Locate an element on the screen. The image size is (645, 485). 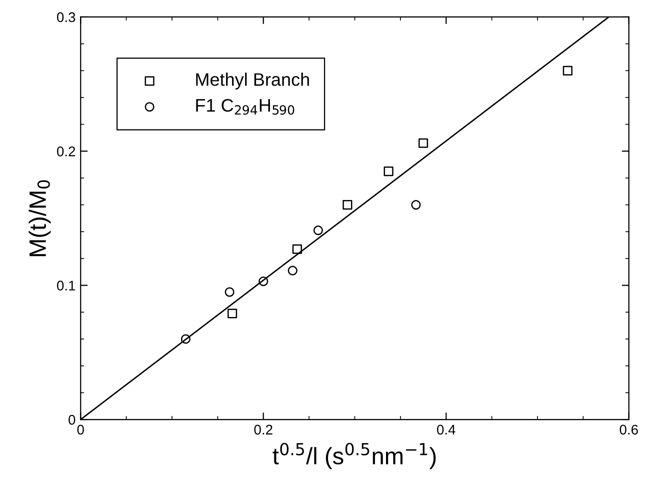
x-tick-label: 0.2 is located at coordinates (263, 429).